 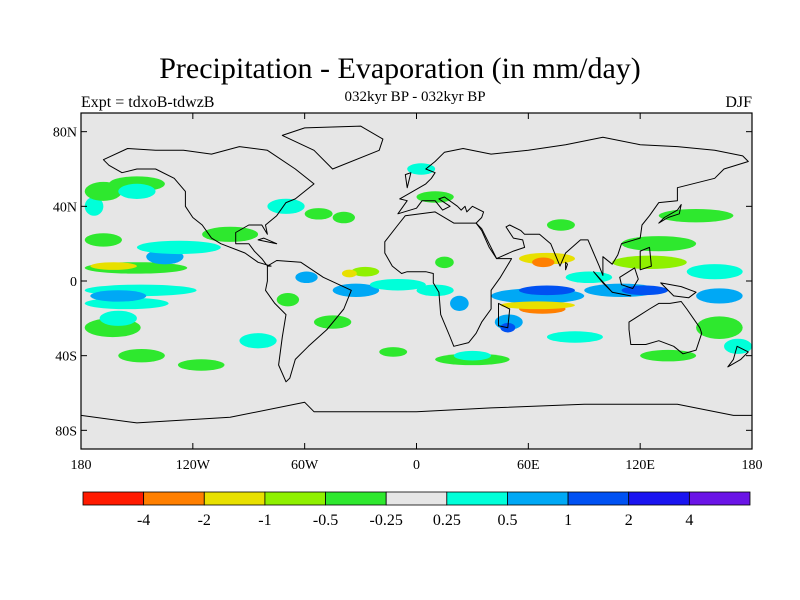 I want to click on lat-tick-label: 80S, so click(x=66, y=431).